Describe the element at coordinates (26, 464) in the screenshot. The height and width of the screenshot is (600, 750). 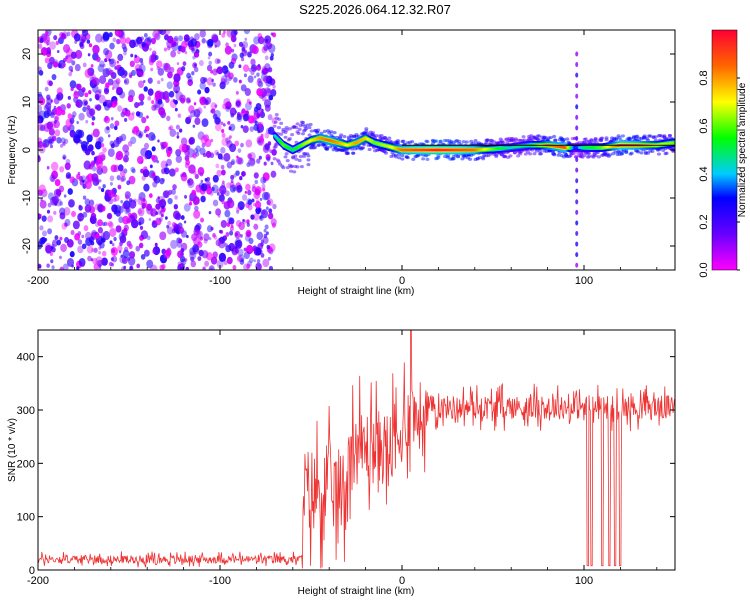
I see `y-tick-label: 200` at that location.